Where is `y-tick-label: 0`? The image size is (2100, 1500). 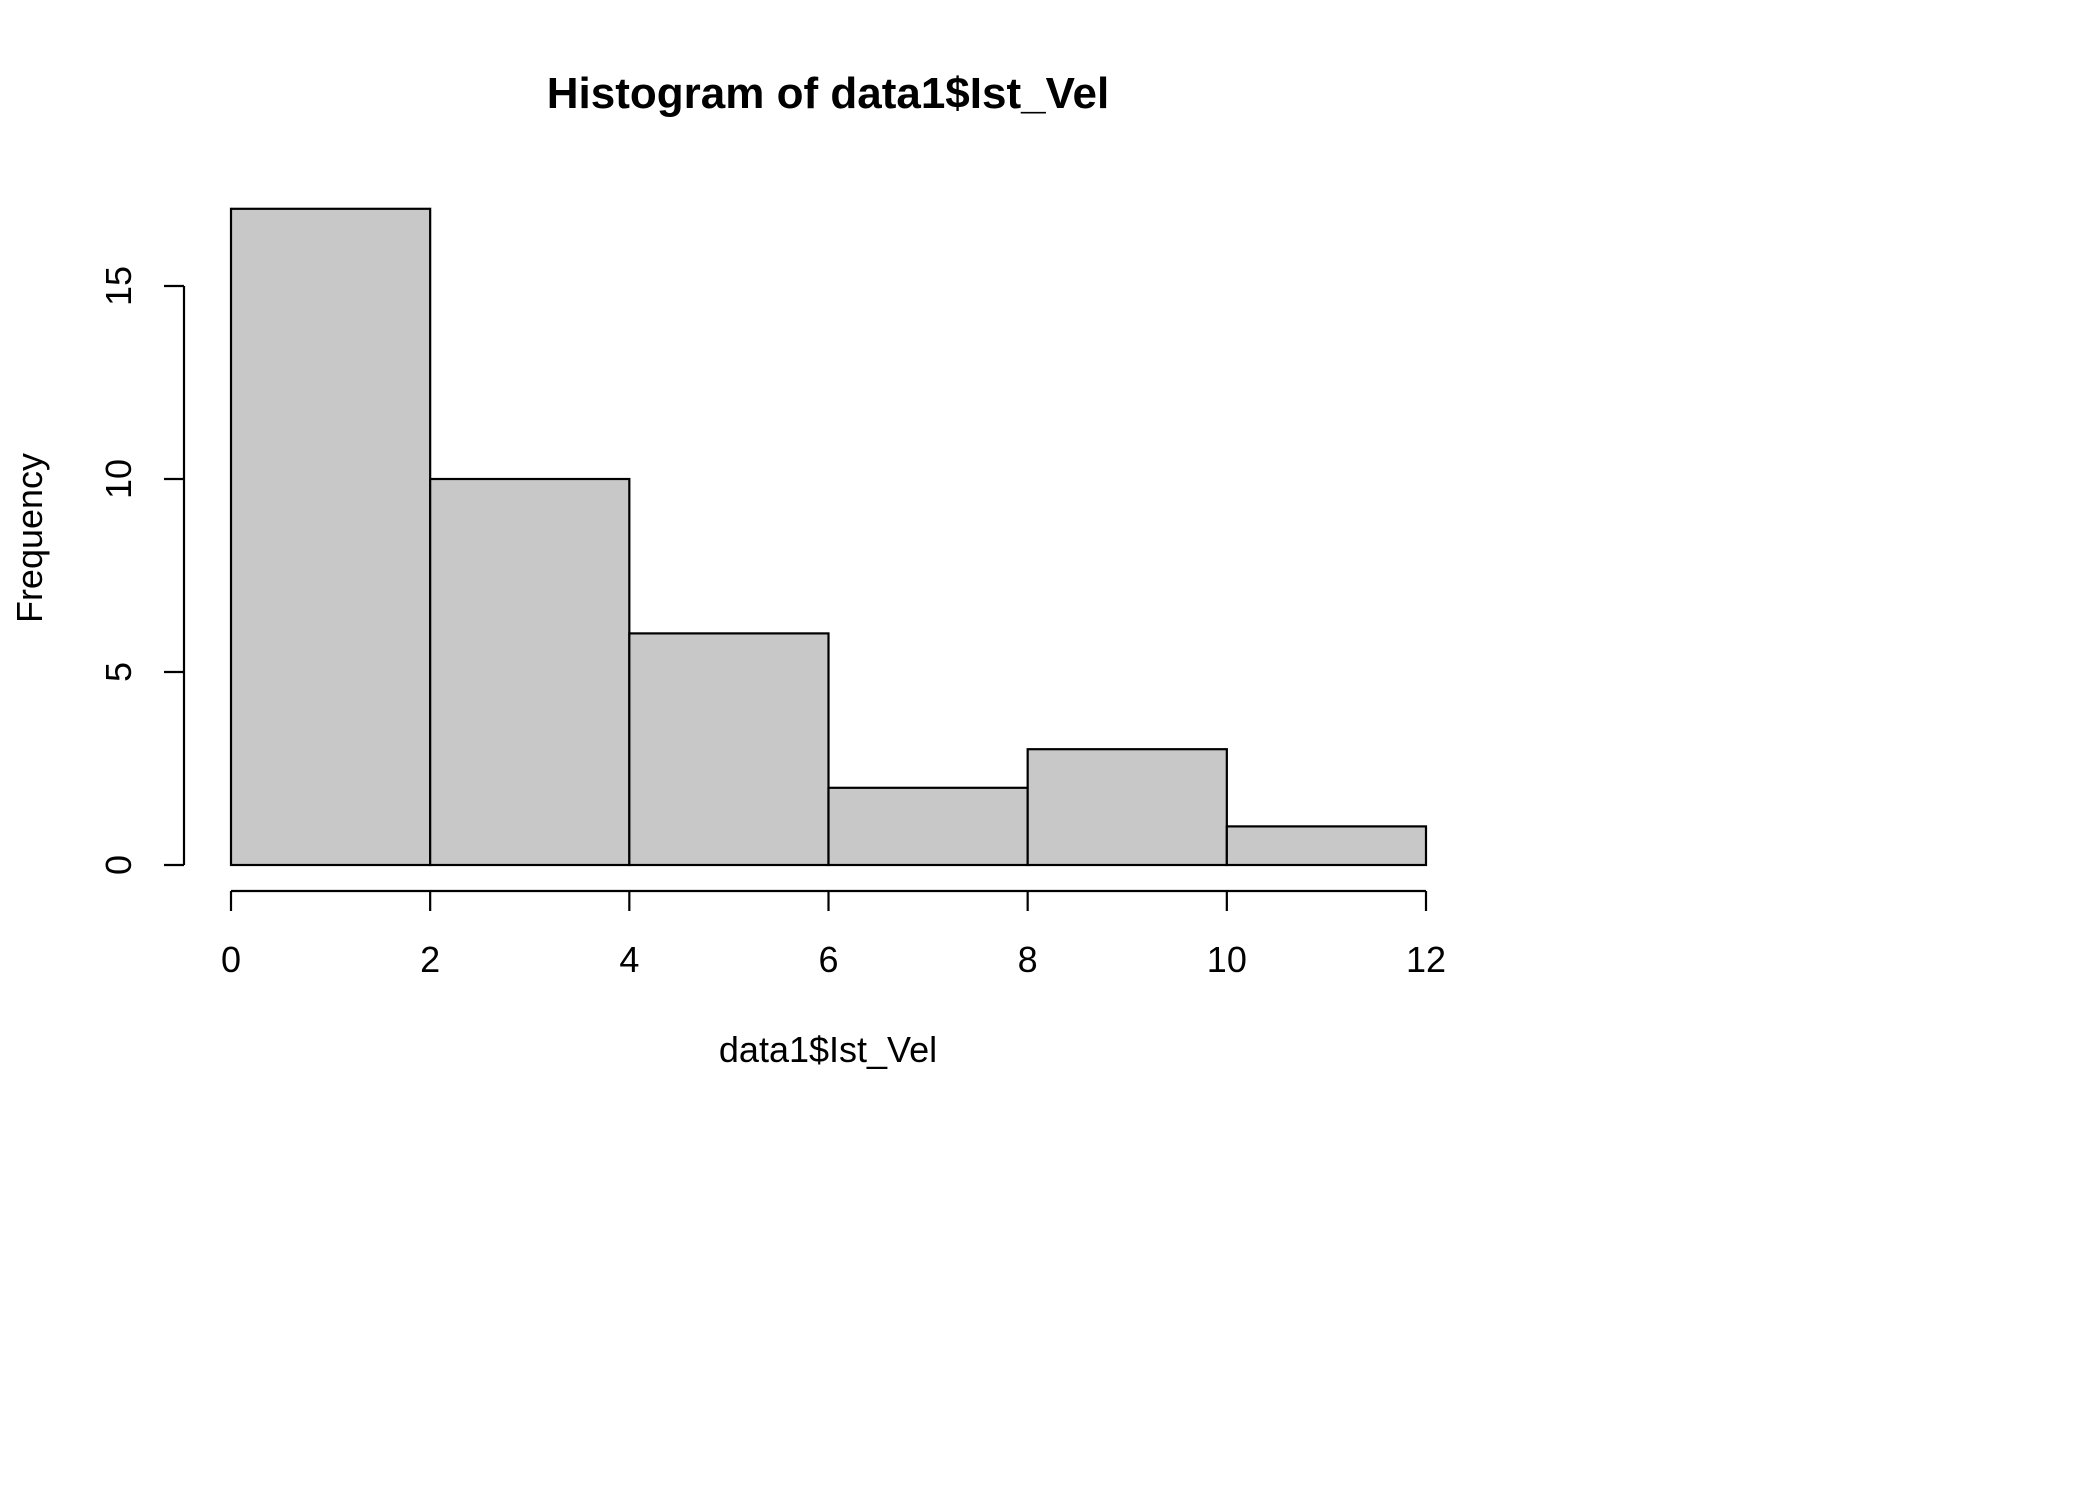 y-tick-label: 0 is located at coordinates (118, 865).